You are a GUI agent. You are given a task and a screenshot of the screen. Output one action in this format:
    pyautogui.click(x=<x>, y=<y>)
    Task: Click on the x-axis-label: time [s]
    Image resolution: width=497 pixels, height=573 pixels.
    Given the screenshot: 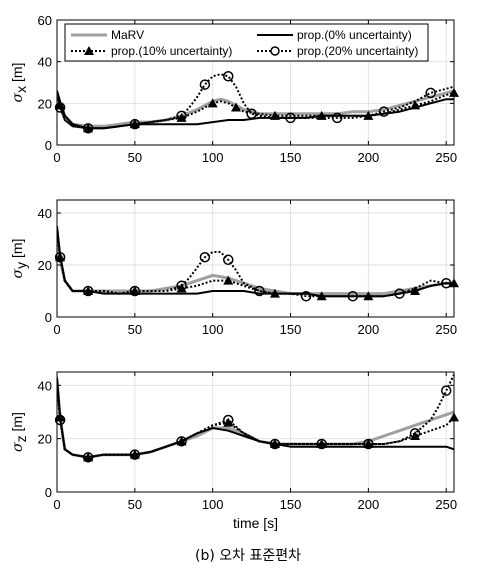 What is the action you would take?
    pyautogui.click(x=255, y=523)
    